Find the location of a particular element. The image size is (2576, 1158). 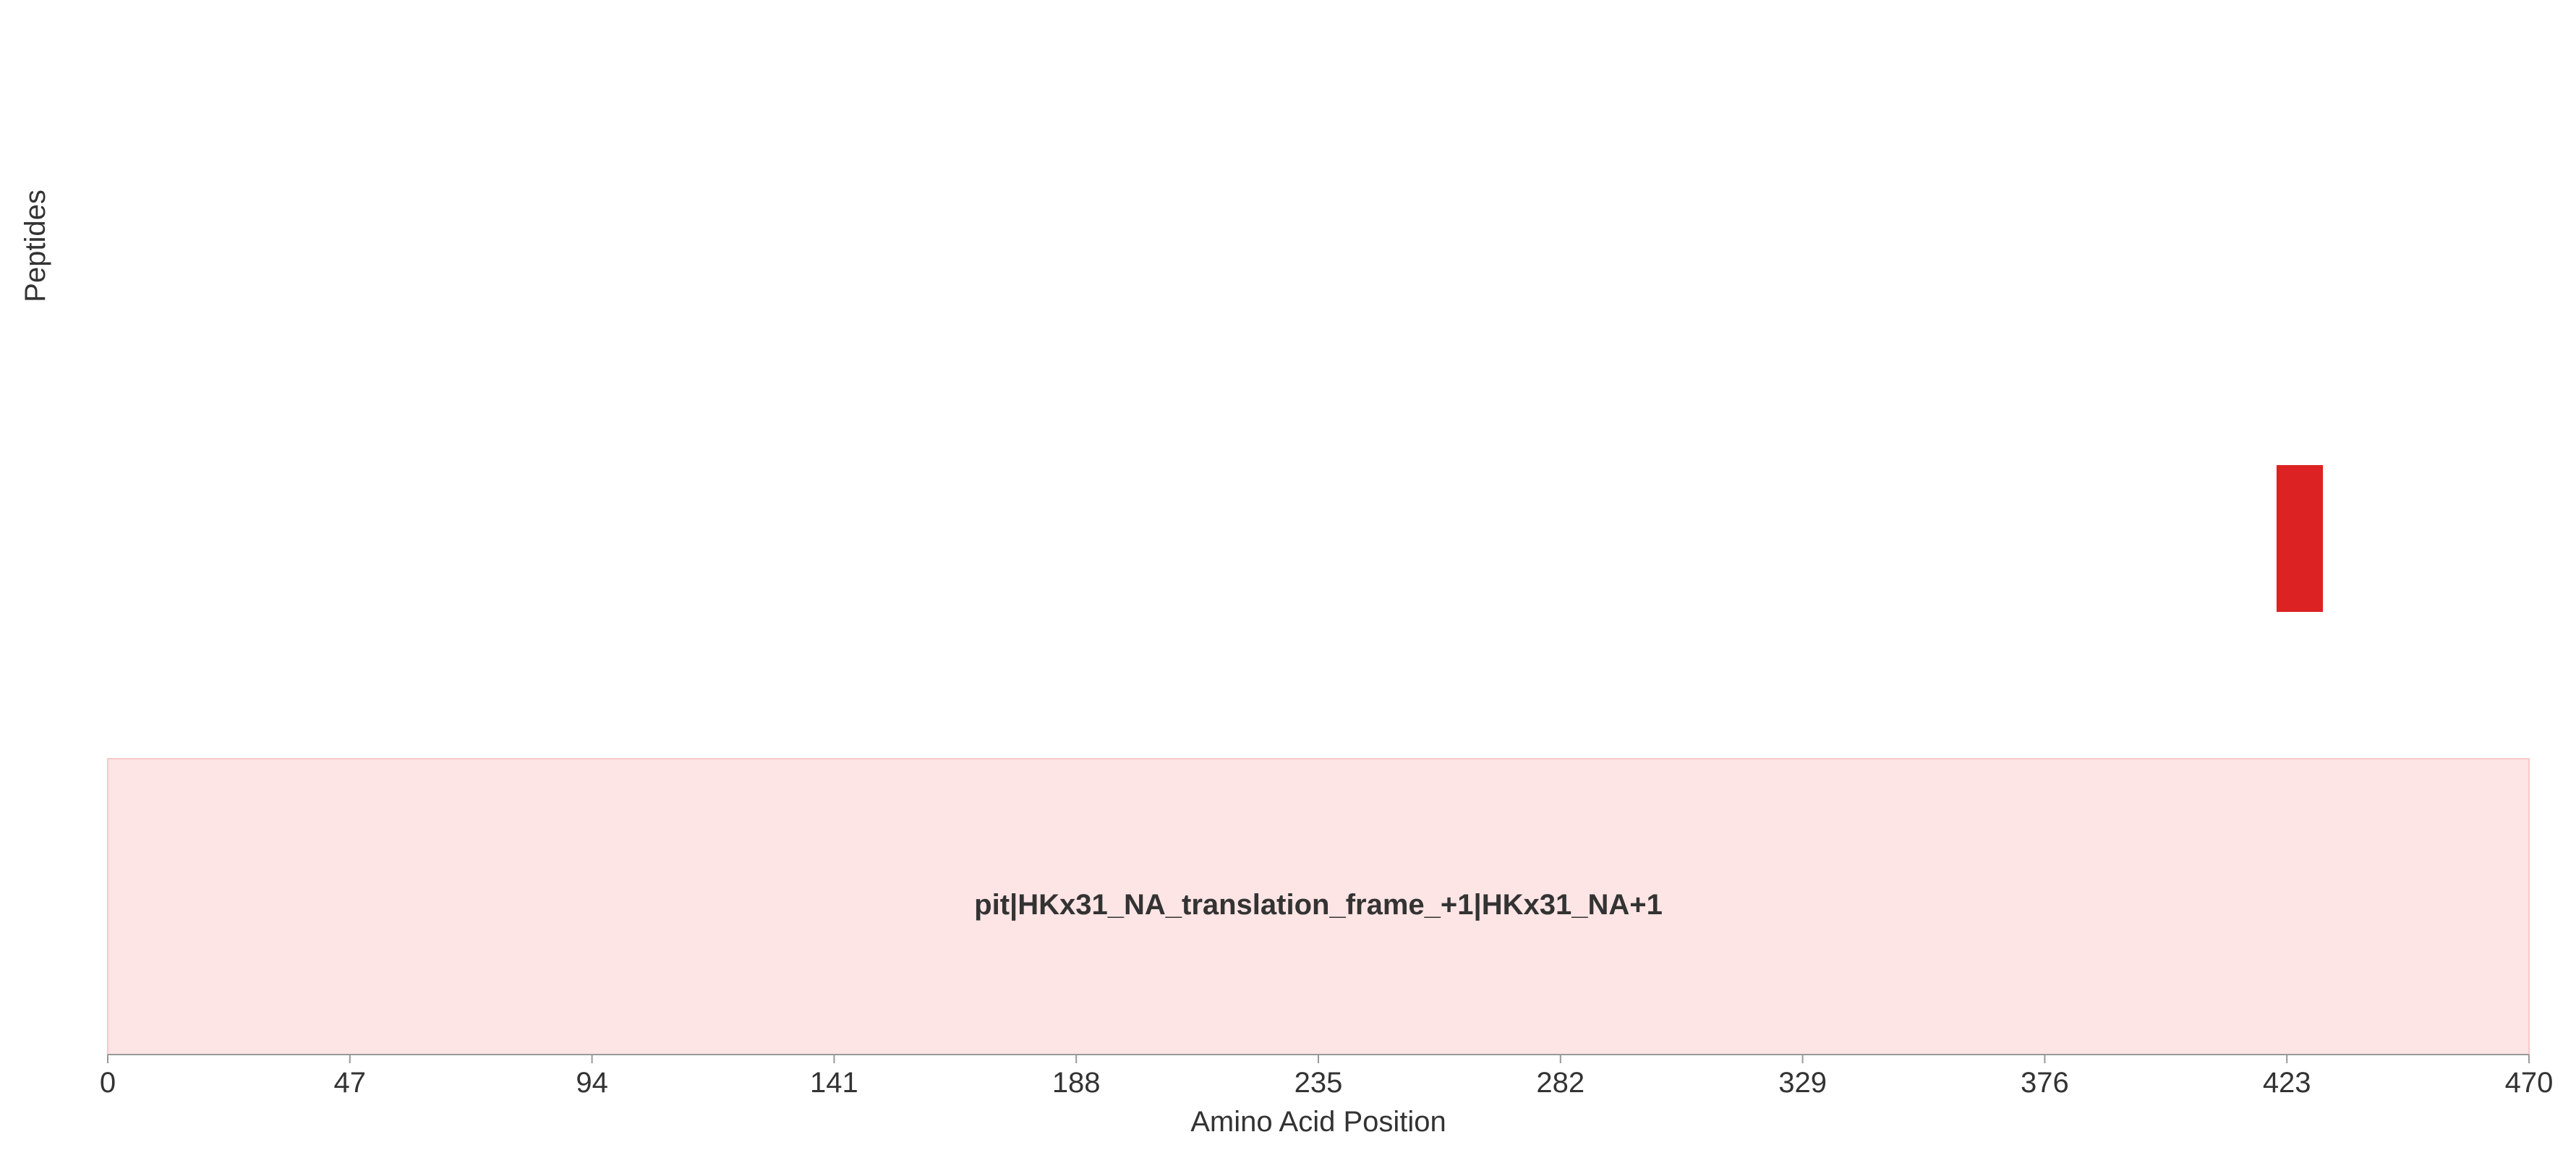

x-tick-label: 376 is located at coordinates (2045, 1083).